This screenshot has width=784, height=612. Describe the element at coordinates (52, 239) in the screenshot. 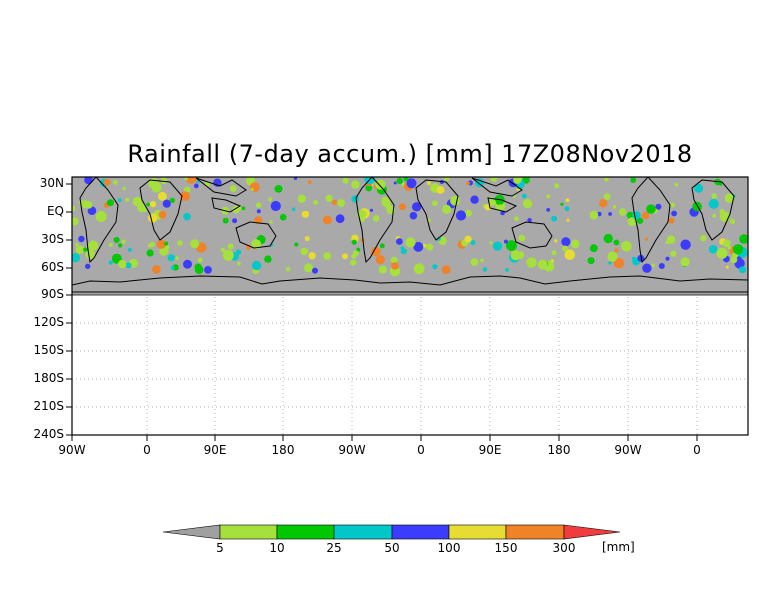

I see `y-tick-label: 30S` at that location.